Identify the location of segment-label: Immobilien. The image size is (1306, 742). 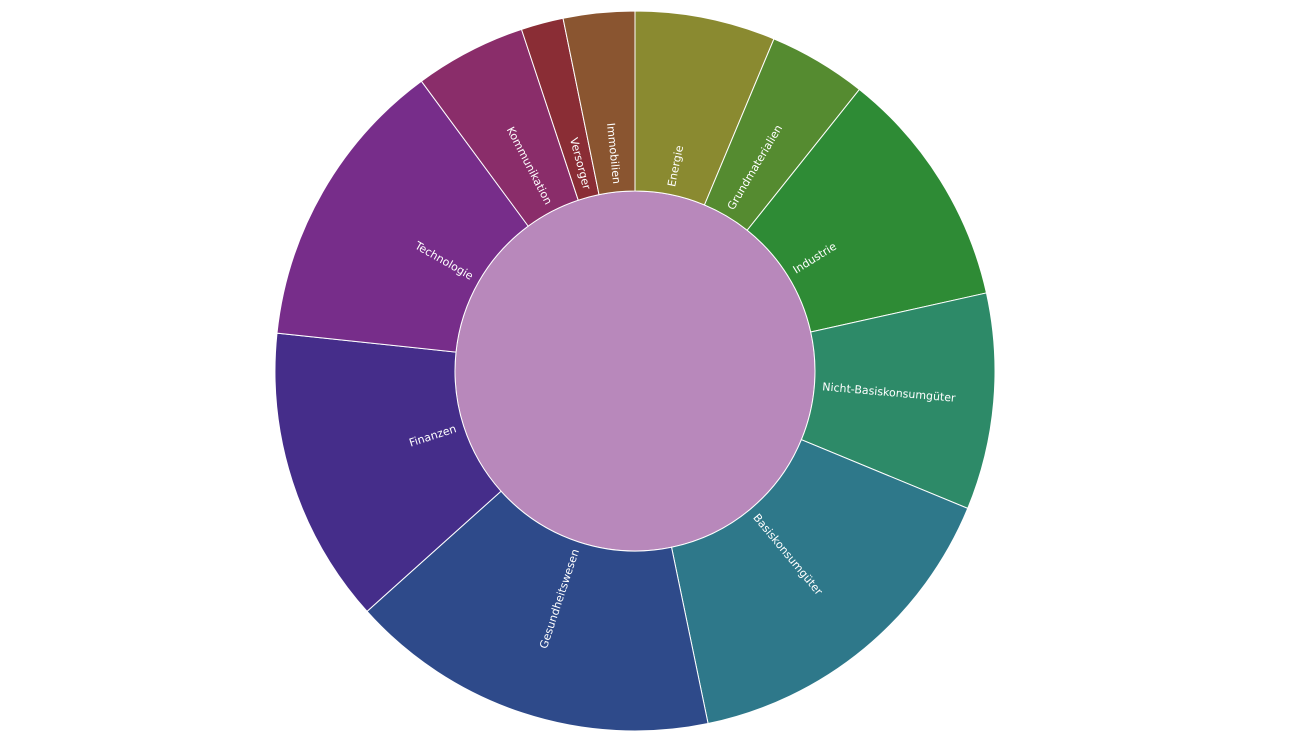
(613, 153).